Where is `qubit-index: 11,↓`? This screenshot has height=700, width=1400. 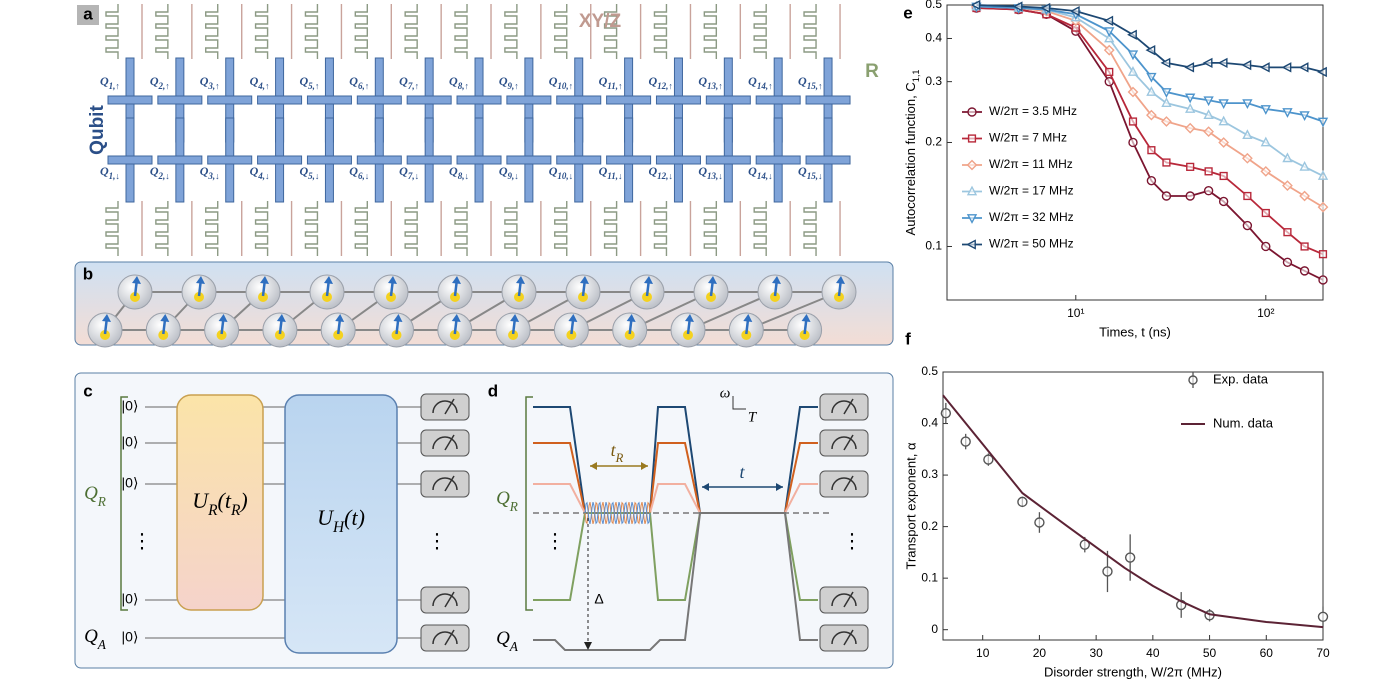 qubit-index: 11,↓ is located at coordinates (614, 176).